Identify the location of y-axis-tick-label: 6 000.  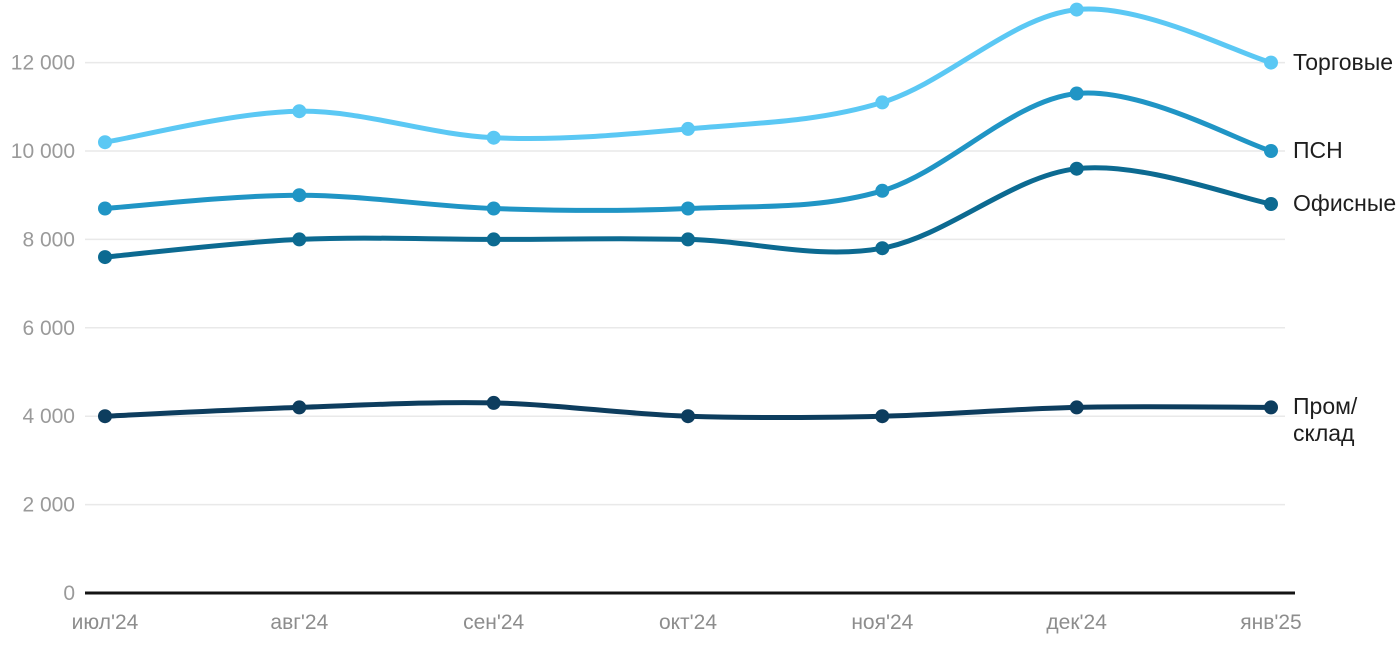
(48, 328).